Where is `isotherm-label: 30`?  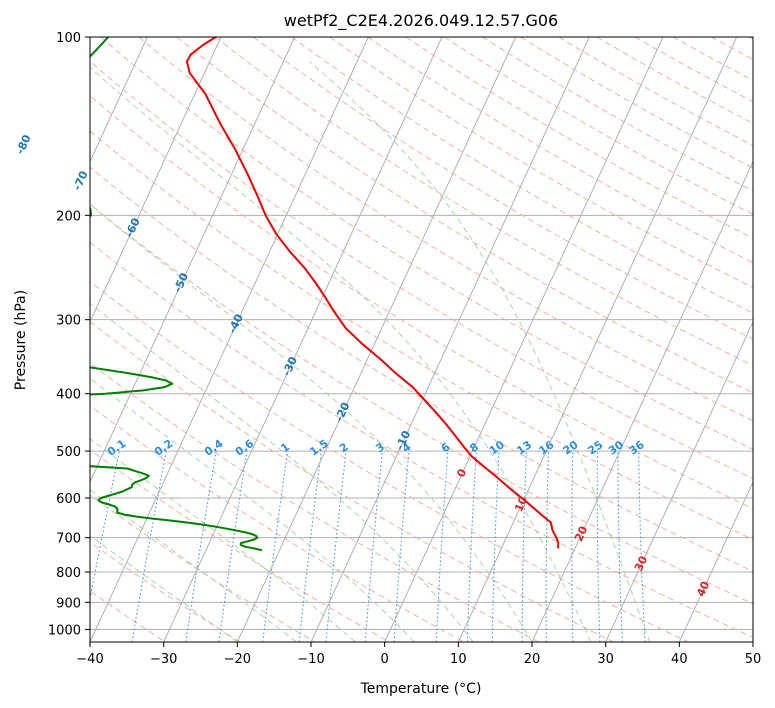 isotherm-label: 30 is located at coordinates (641, 564).